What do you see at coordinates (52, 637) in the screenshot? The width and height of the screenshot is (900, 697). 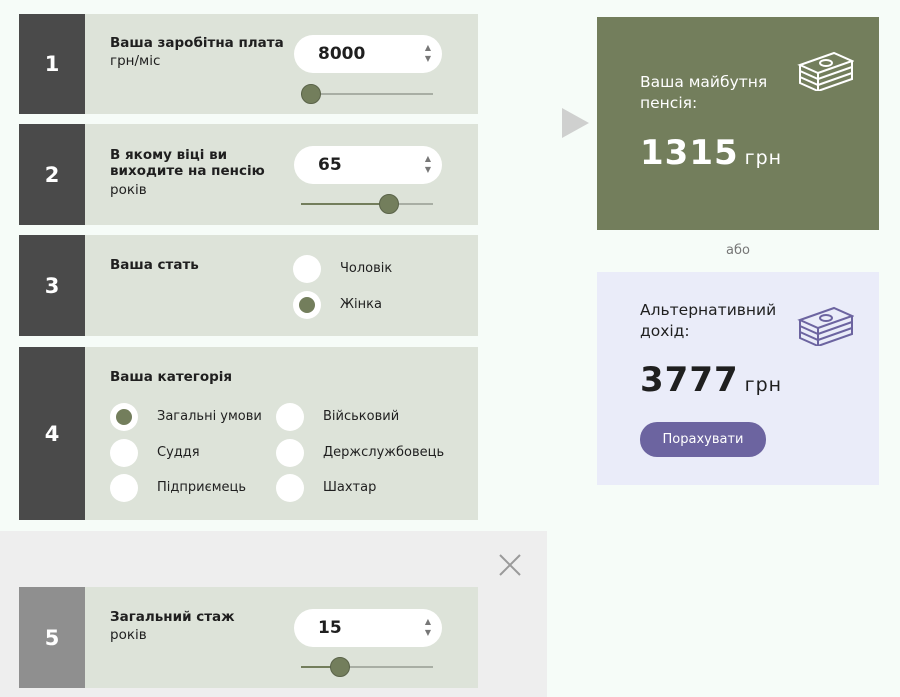 I see `step-number: 5` at bounding box center [52, 637].